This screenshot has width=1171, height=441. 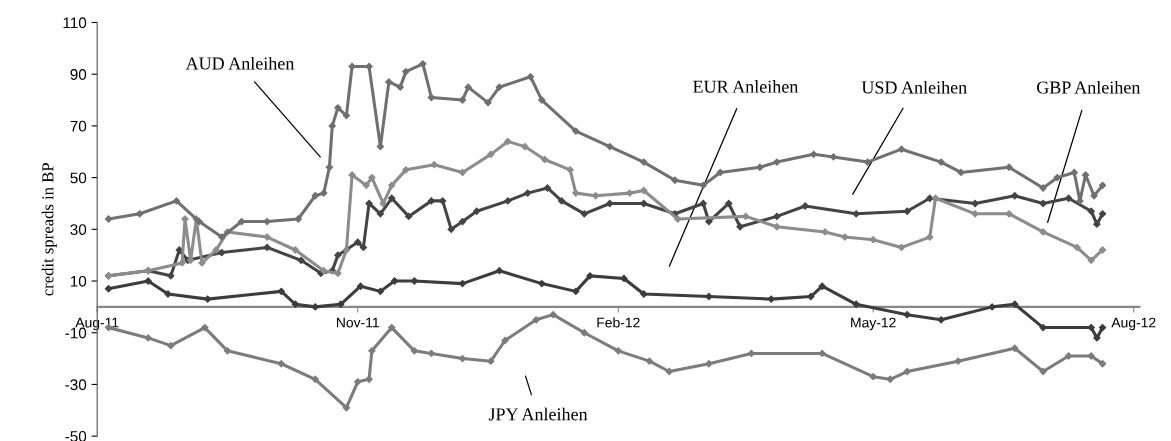 What do you see at coordinates (618, 322) in the screenshot?
I see `x-tick-label: Feb-12` at bounding box center [618, 322].